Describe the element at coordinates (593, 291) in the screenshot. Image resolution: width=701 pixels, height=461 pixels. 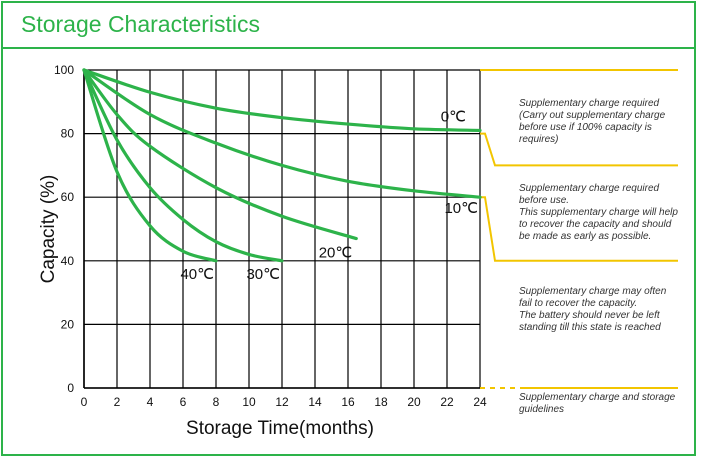
I see `zone-note-3-line: Supplementary charge may often` at that location.